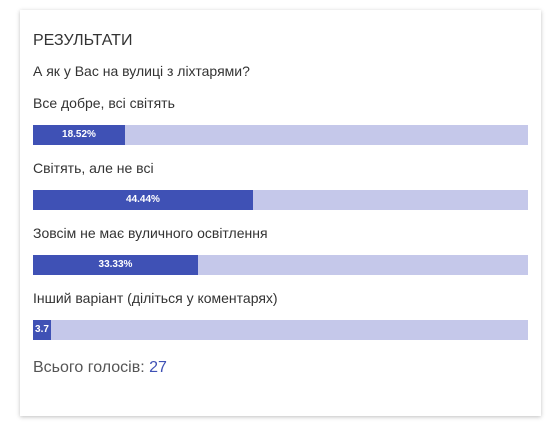 Image resolution: width=550 pixels, height=432 pixels. What do you see at coordinates (104, 103) in the screenshot?
I see `option-label: Все добре, всі світять` at bounding box center [104, 103].